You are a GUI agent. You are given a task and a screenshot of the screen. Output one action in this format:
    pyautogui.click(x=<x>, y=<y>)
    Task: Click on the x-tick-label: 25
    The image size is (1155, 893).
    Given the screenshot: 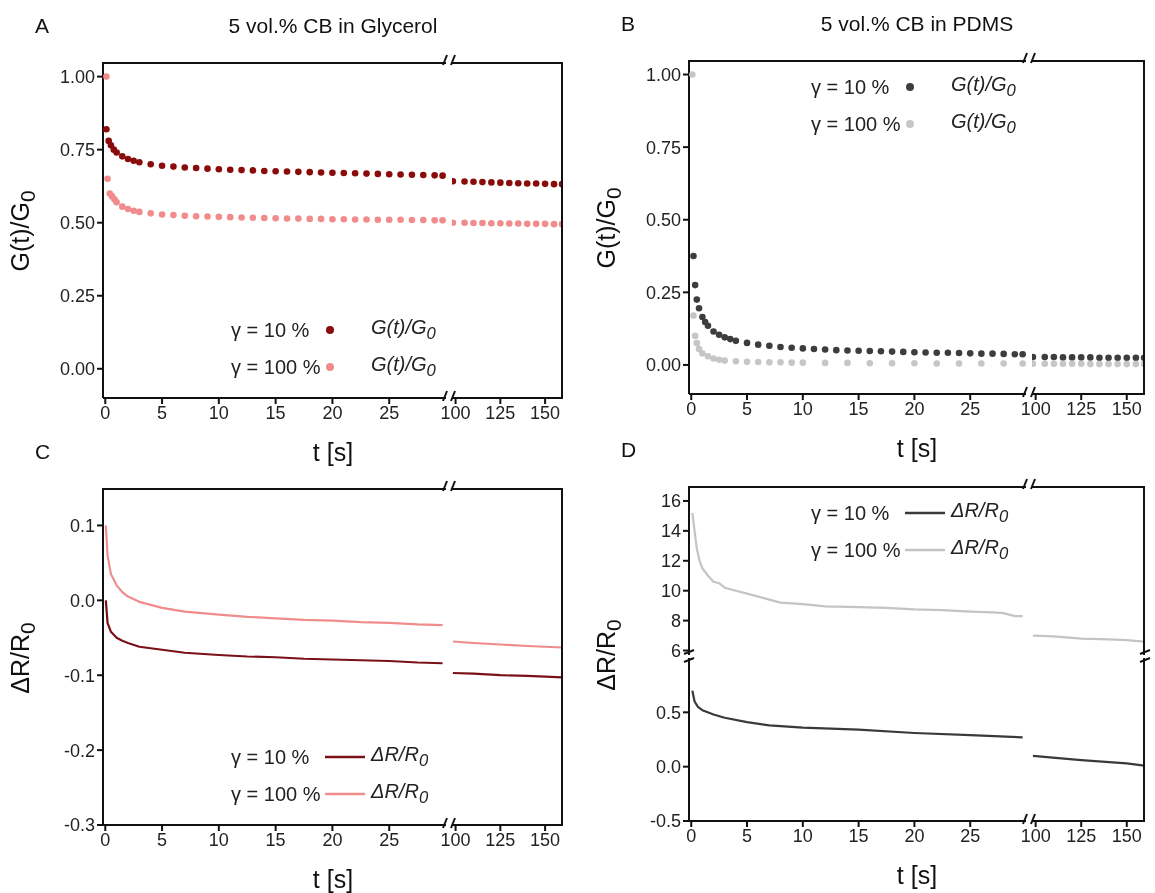 What is the action you would take?
    pyautogui.click(x=970, y=835)
    